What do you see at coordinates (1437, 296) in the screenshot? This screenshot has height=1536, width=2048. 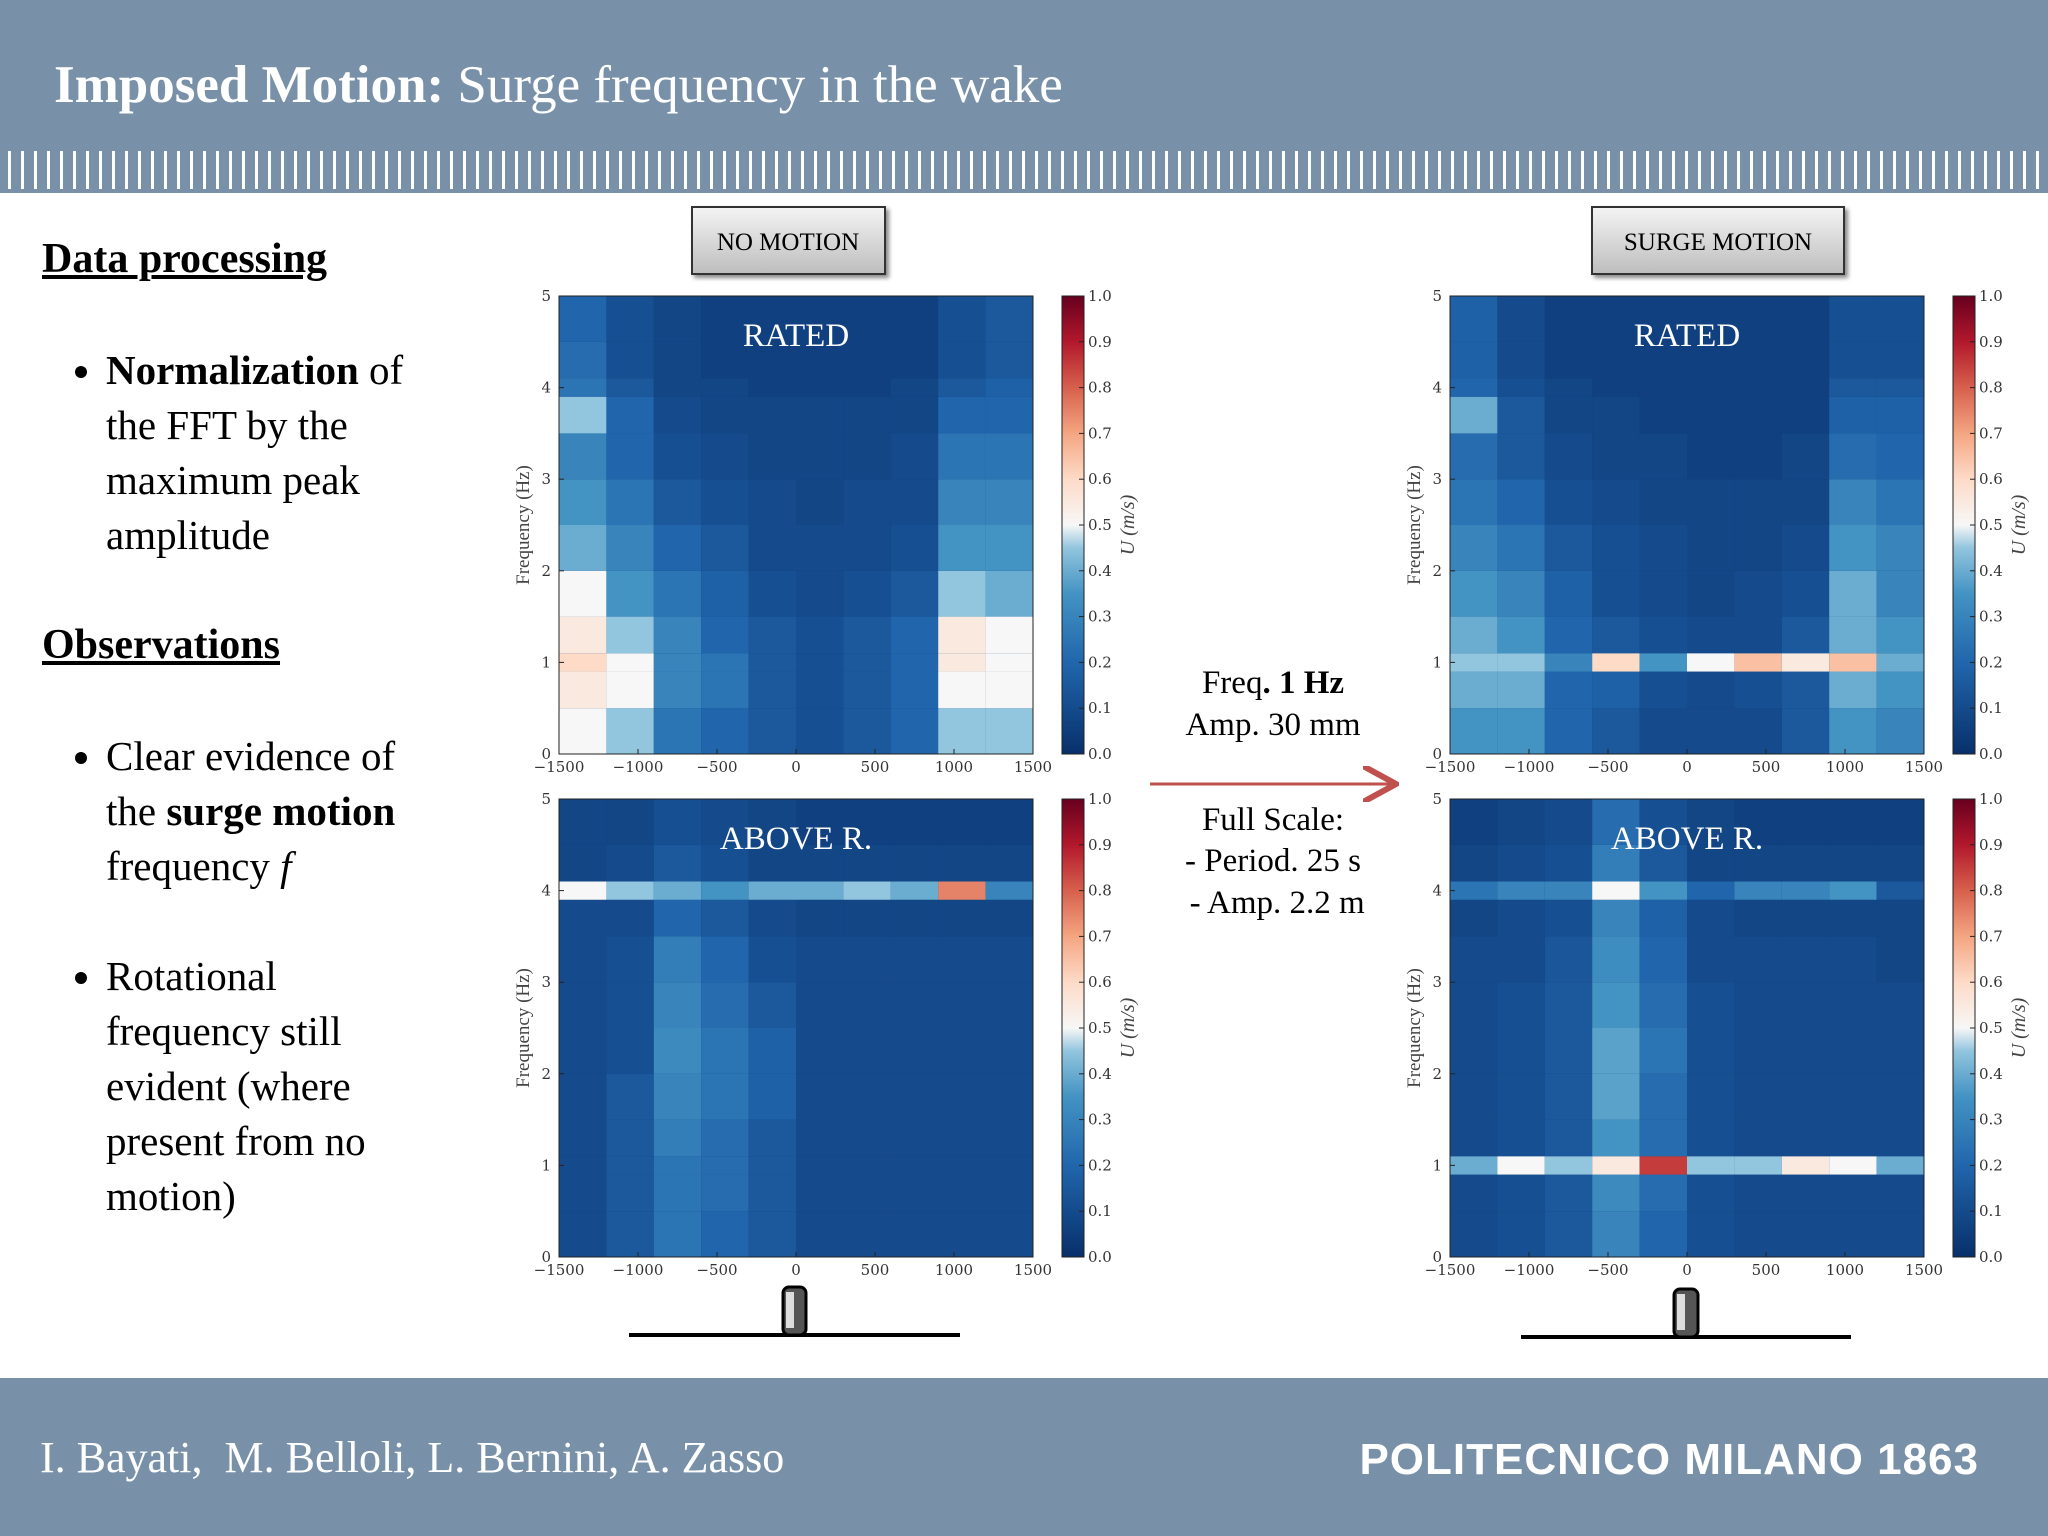 I see `y-tick-label: 5` at bounding box center [1437, 296].